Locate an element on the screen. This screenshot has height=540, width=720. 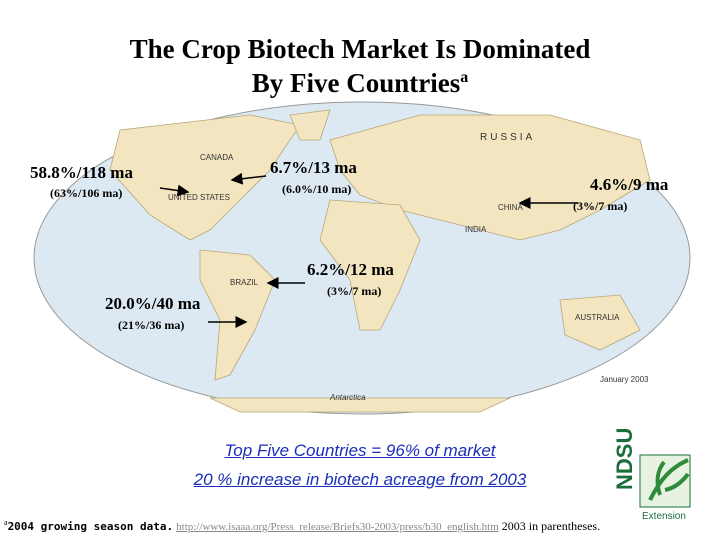
callout-sub: (63%/106 ma) is located at coordinates (86, 193).